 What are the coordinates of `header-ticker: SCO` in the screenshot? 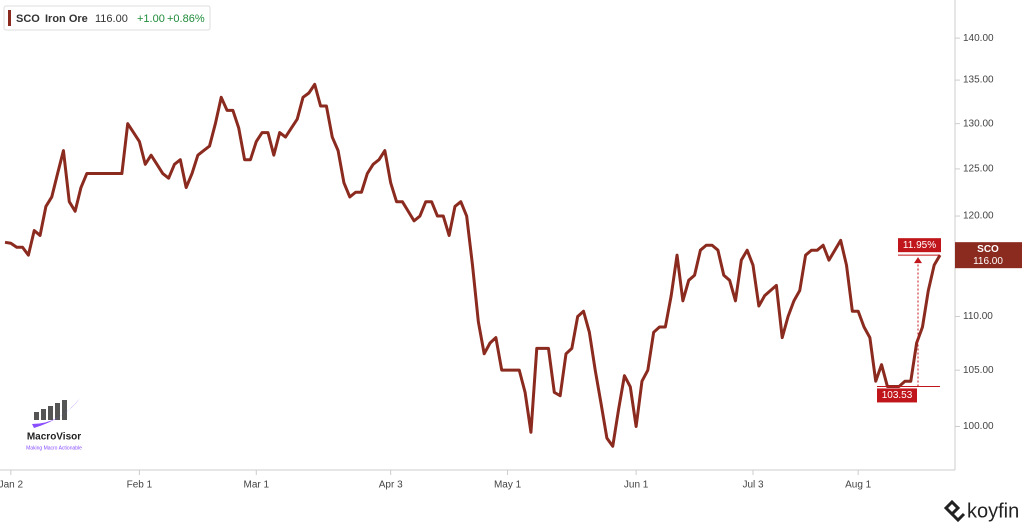 It's located at (28, 19).